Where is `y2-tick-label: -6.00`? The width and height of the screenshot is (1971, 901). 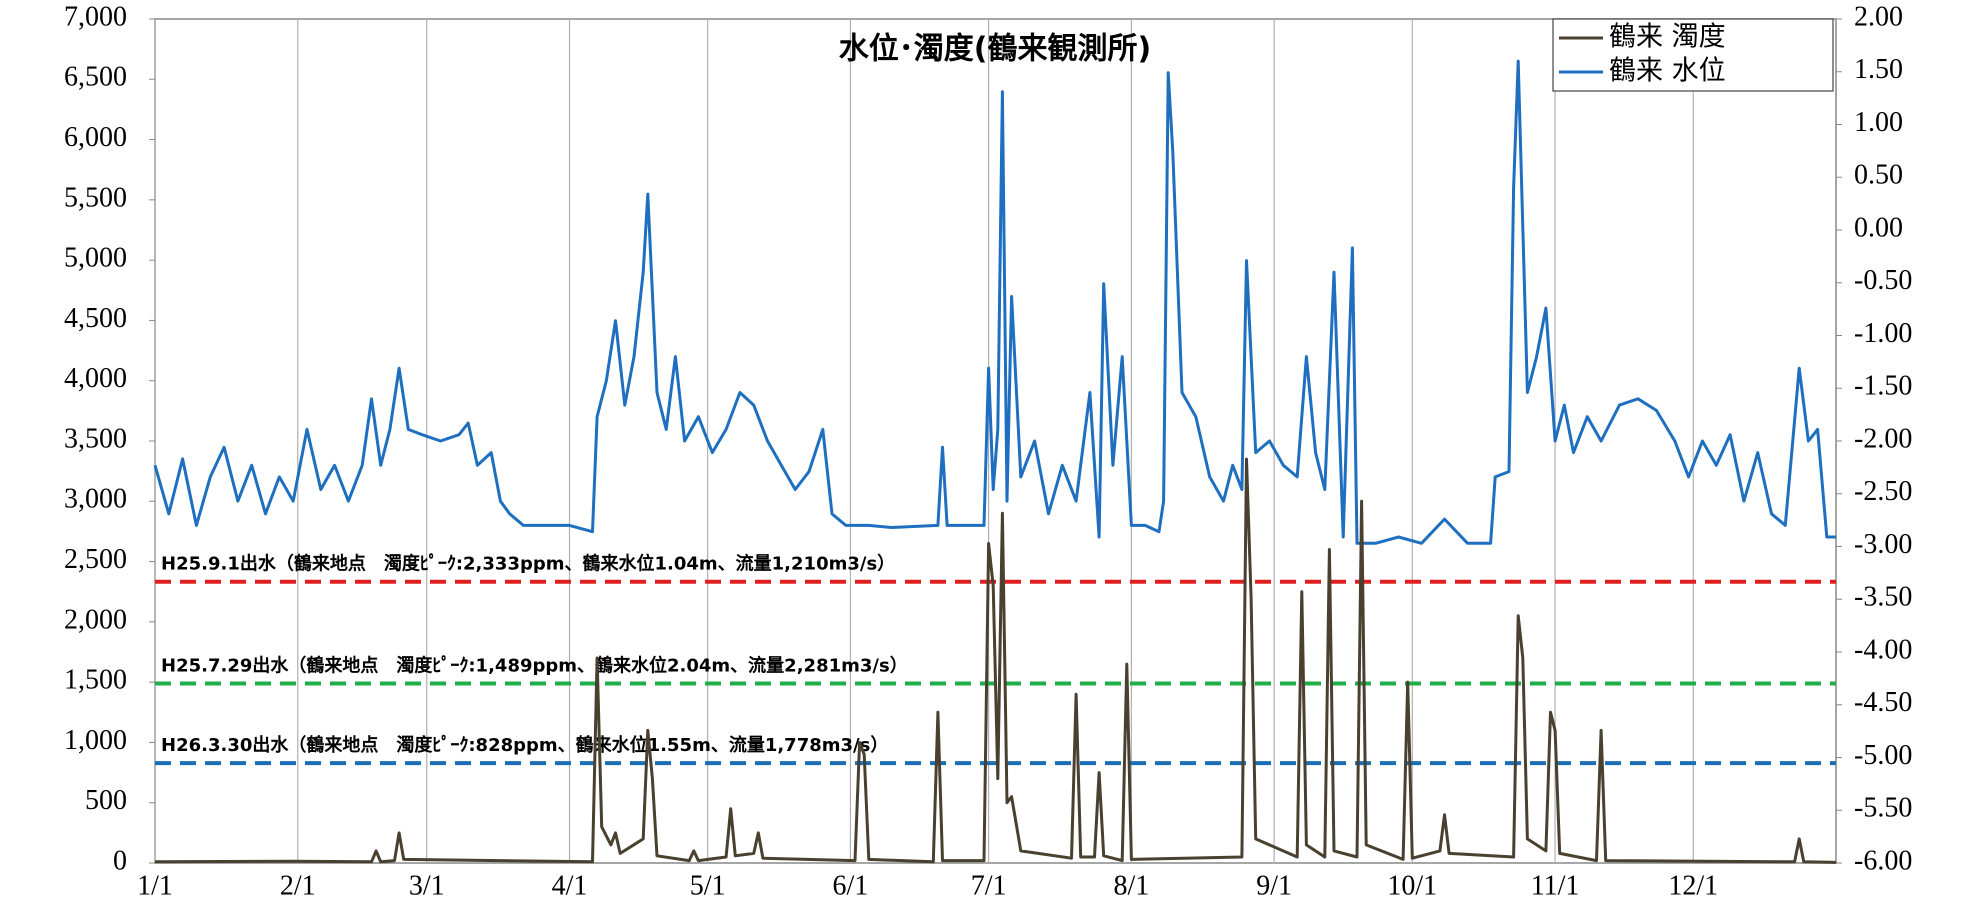 y2-tick-label: -6.00 is located at coordinates (1883, 860).